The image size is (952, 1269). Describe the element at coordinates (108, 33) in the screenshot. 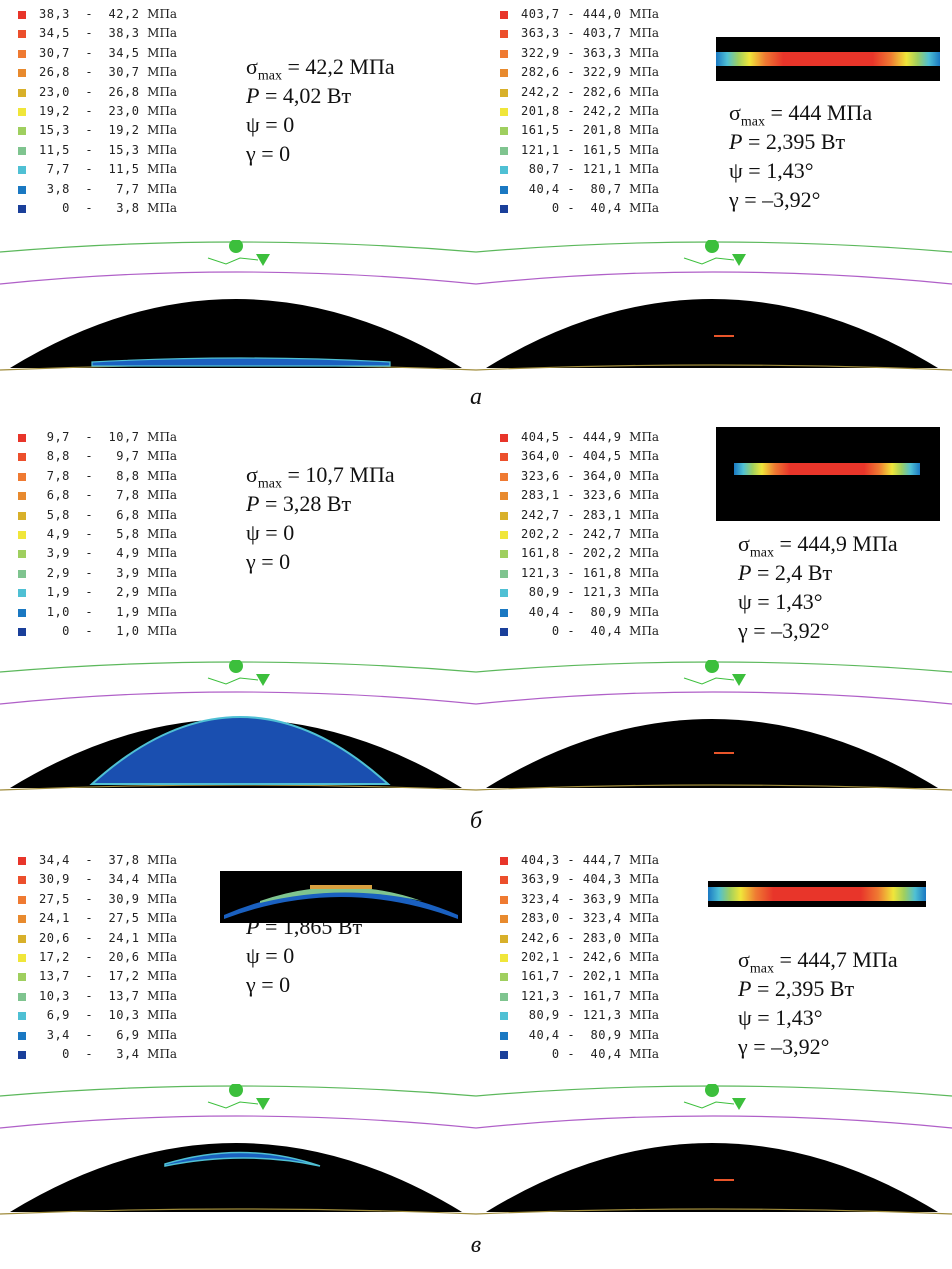

I see `legend-range: 34,5 - 38,3 МПа` at that location.